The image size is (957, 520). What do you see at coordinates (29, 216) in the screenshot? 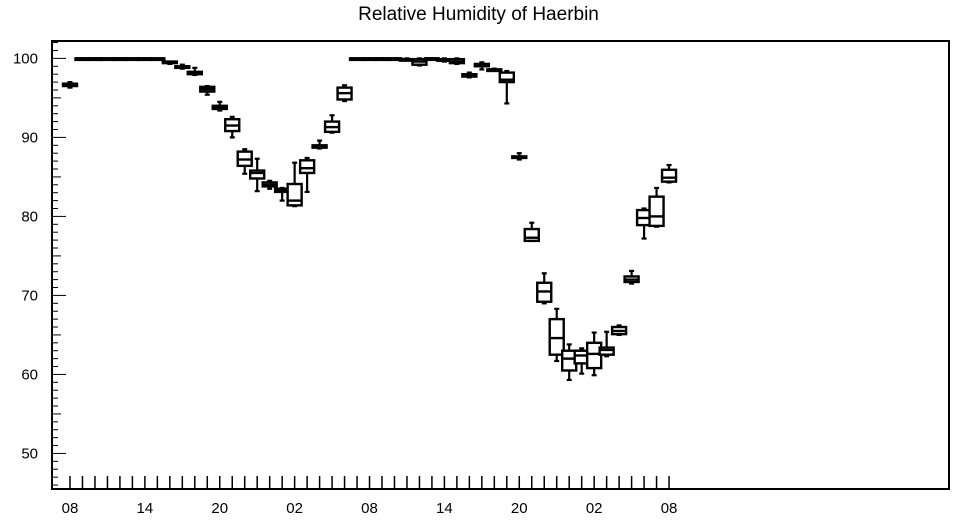
I see `y-tick-label: 80` at bounding box center [29, 216].